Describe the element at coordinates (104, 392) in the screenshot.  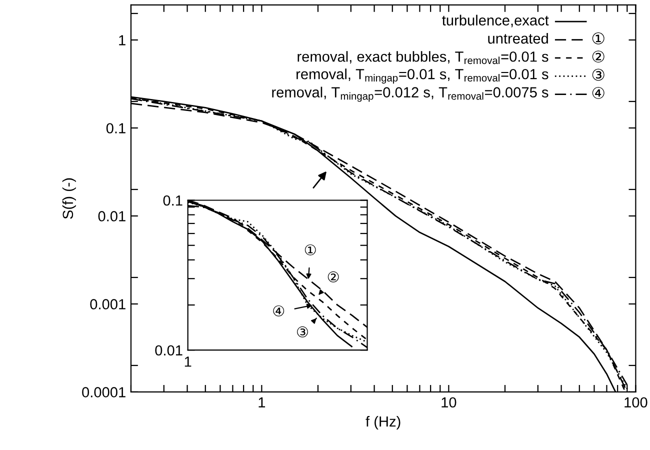
I see `y-tick-label: 0.0001` at that location.